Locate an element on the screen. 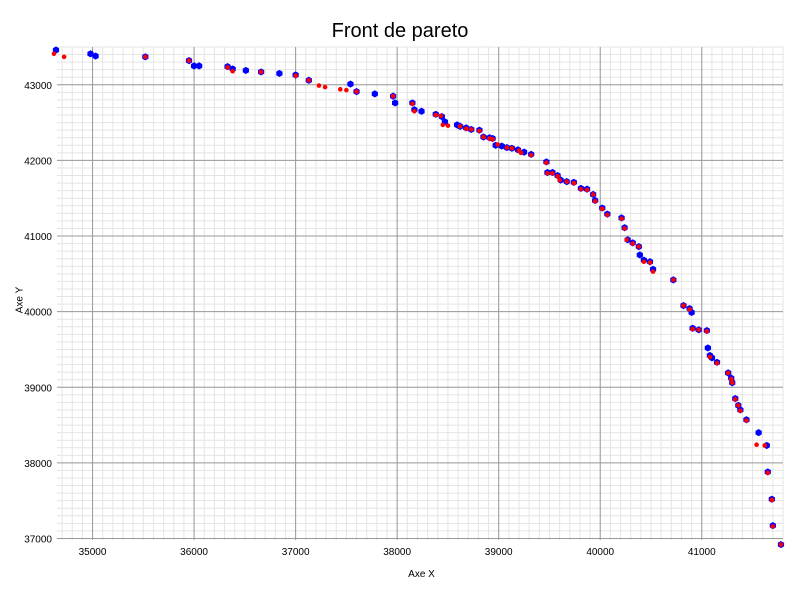 This screenshot has width=800, height=600. chart-title: Front de pareto is located at coordinates (400, 31).